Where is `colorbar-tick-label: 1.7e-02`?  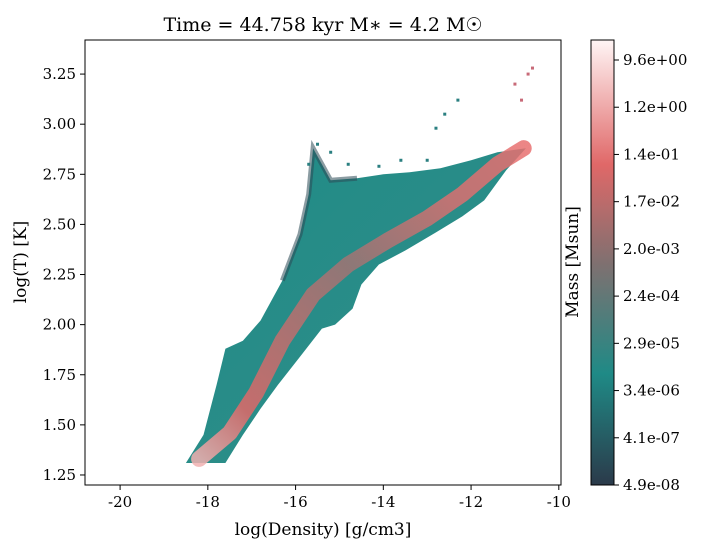 colorbar-tick-label: 1.7e-02 is located at coordinates (651, 202).